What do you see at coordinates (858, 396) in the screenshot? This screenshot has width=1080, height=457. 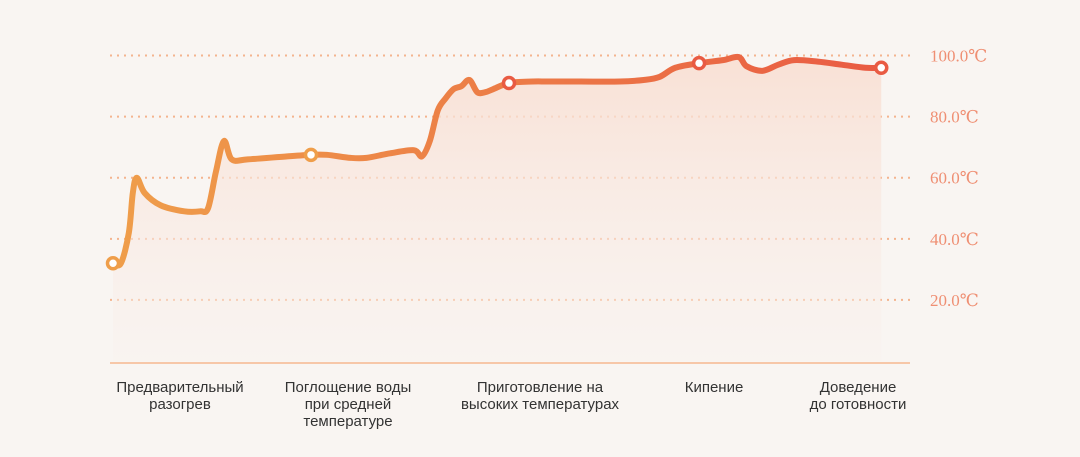 I see `stage-label: Доведение до готовности` at bounding box center [858, 396].